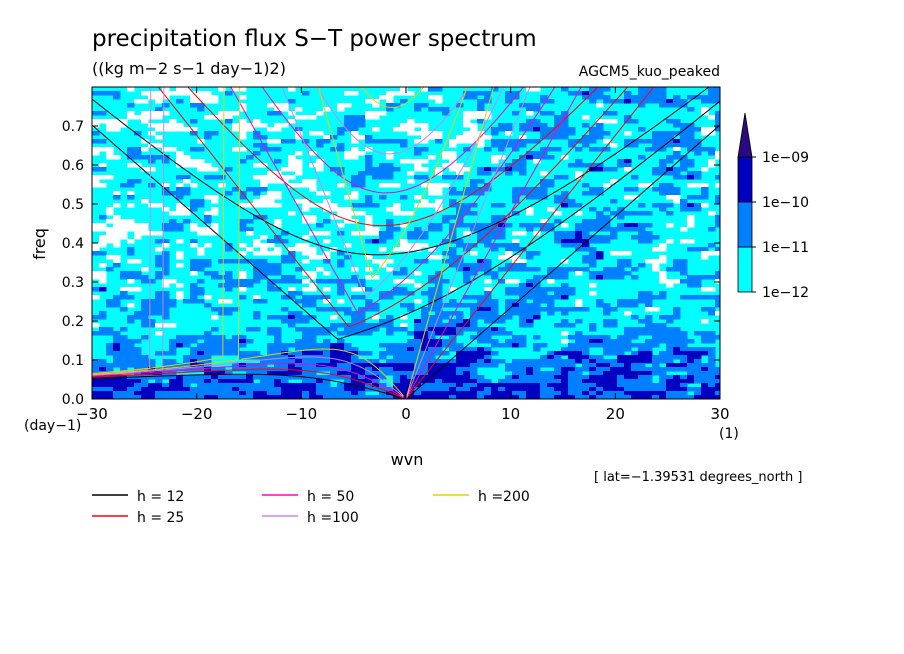 The width and height of the screenshot is (904, 654). What do you see at coordinates (73, 205) in the screenshot?
I see `y-tick-label: 0.5` at bounding box center [73, 205].